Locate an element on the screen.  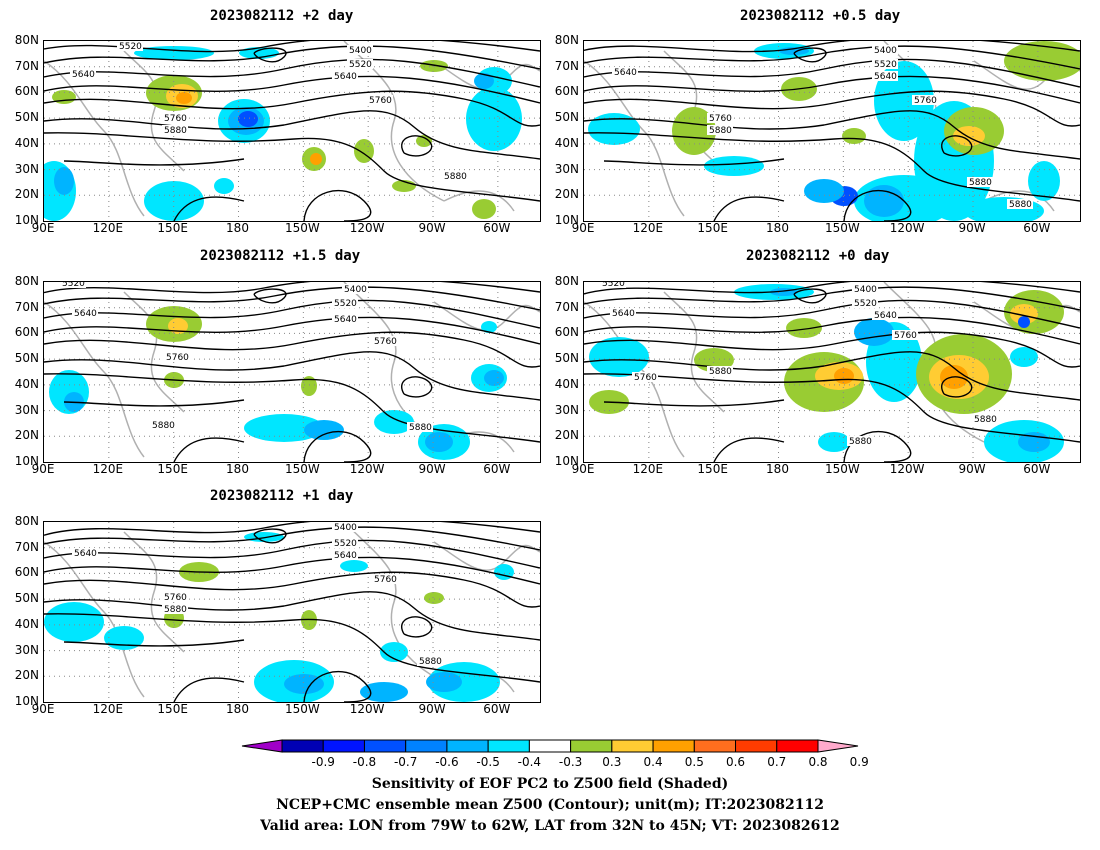
lat-tick-label: 80N is located at coordinates (566, 40).